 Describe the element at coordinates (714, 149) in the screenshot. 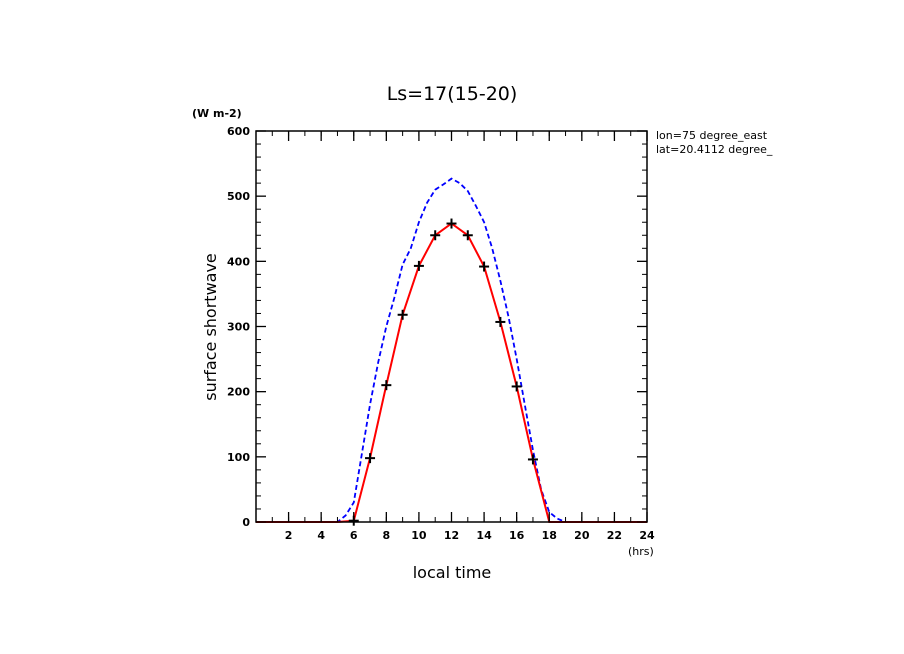

I see `annotation-lat: lat=20.4112 degree_` at that location.